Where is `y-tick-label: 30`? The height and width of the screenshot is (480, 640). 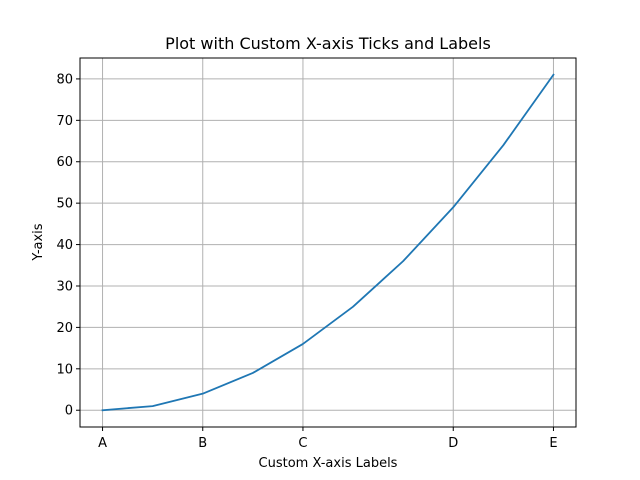
y-tick-label: 30 is located at coordinates (64, 286).